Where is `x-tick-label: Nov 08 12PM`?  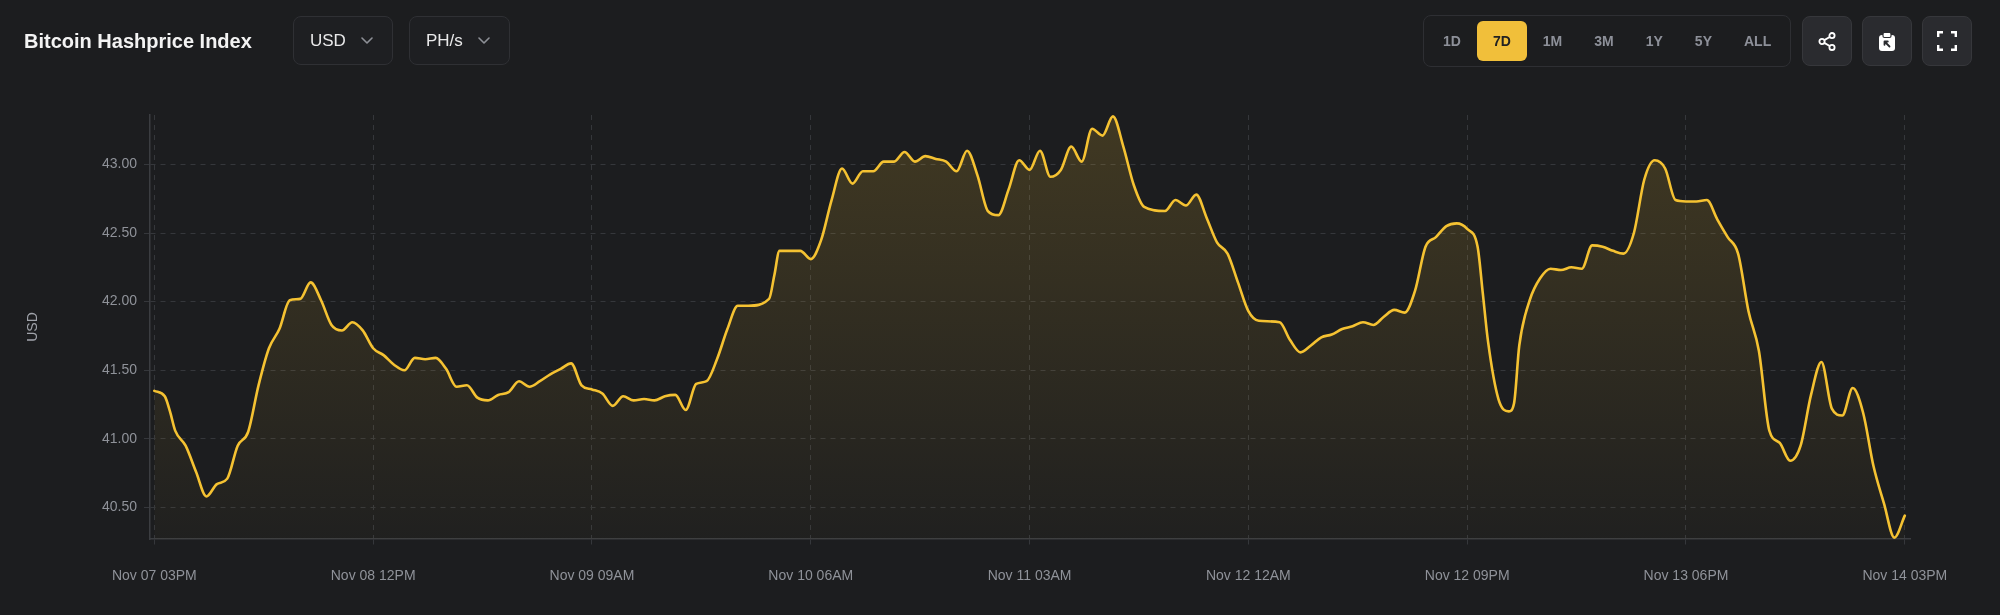
x-tick-label: Nov 08 12PM is located at coordinates (373, 575).